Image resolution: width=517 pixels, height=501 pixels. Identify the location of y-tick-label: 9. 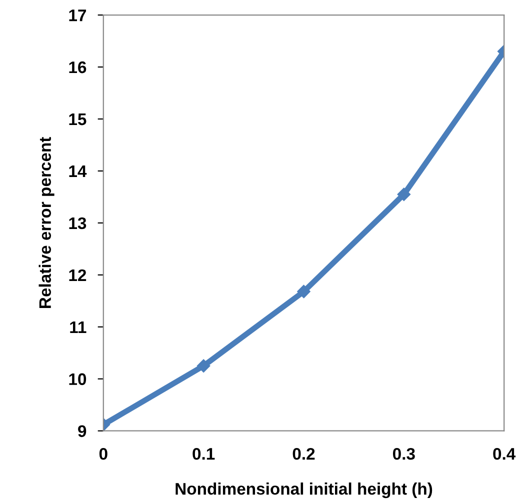
(82, 431).